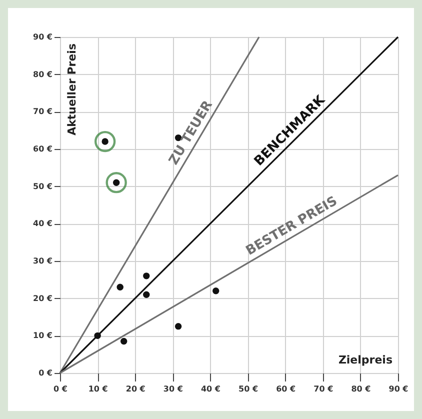 Image resolution: width=422 pixels, height=419 pixels. I want to click on y-axis-title: Aktueller Preis, so click(72, 89).